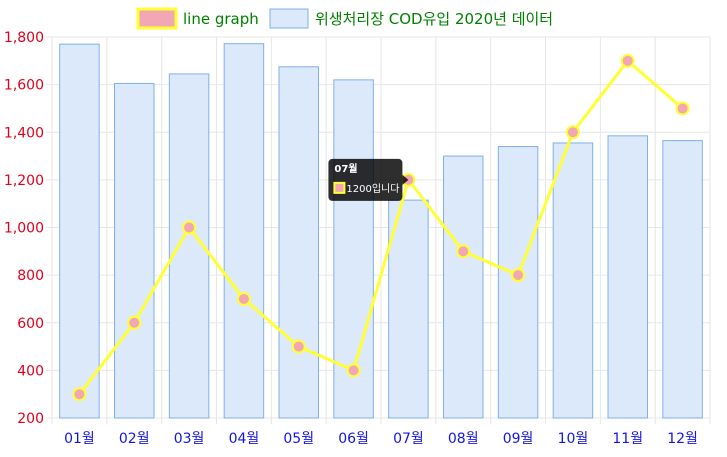 This screenshot has height=457, width=727. What do you see at coordinates (30, 324) in the screenshot?
I see `y-tick-label: 600` at bounding box center [30, 324].